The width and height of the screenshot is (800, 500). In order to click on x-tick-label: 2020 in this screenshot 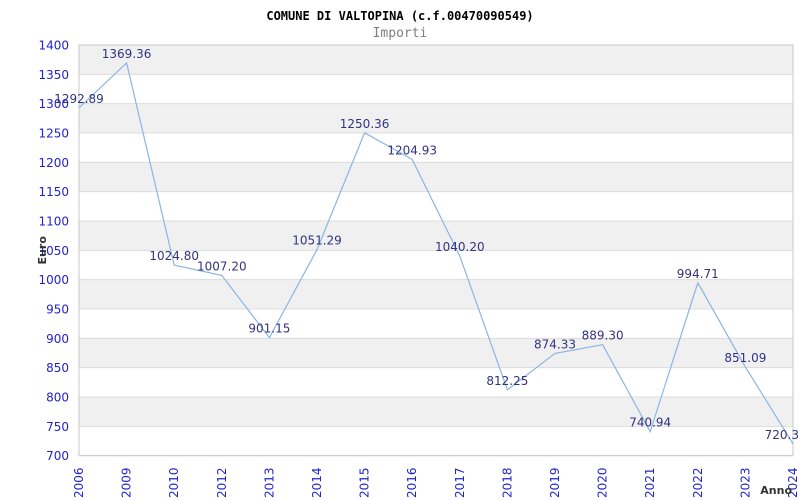, I will do `click(603, 482)`.